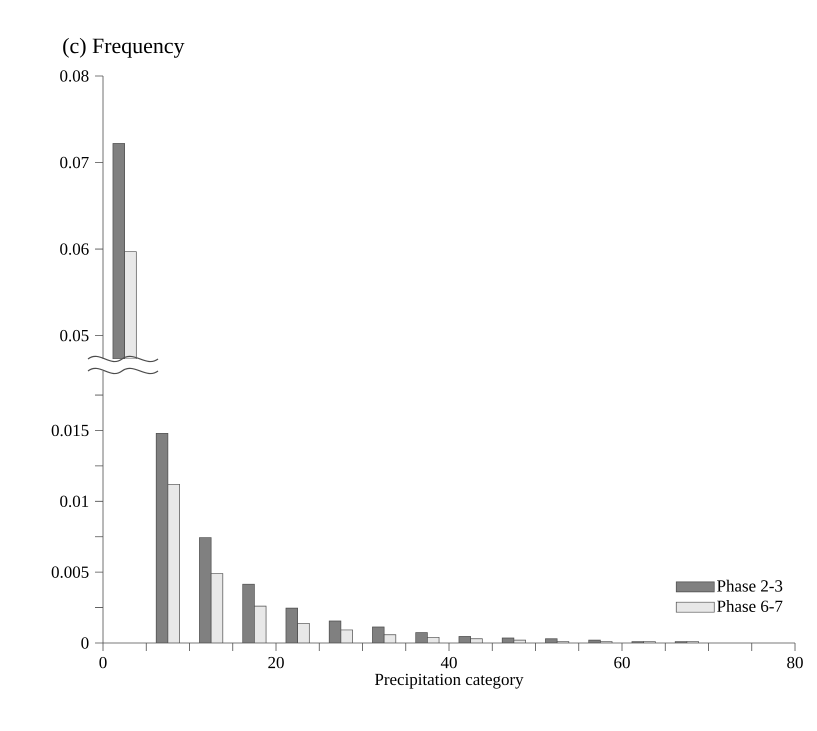 This screenshot has width=817, height=731. What do you see at coordinates (70, 572) in the screenshot?
I see `y-tick-label: 0.005` at bounding box center [70, 572].